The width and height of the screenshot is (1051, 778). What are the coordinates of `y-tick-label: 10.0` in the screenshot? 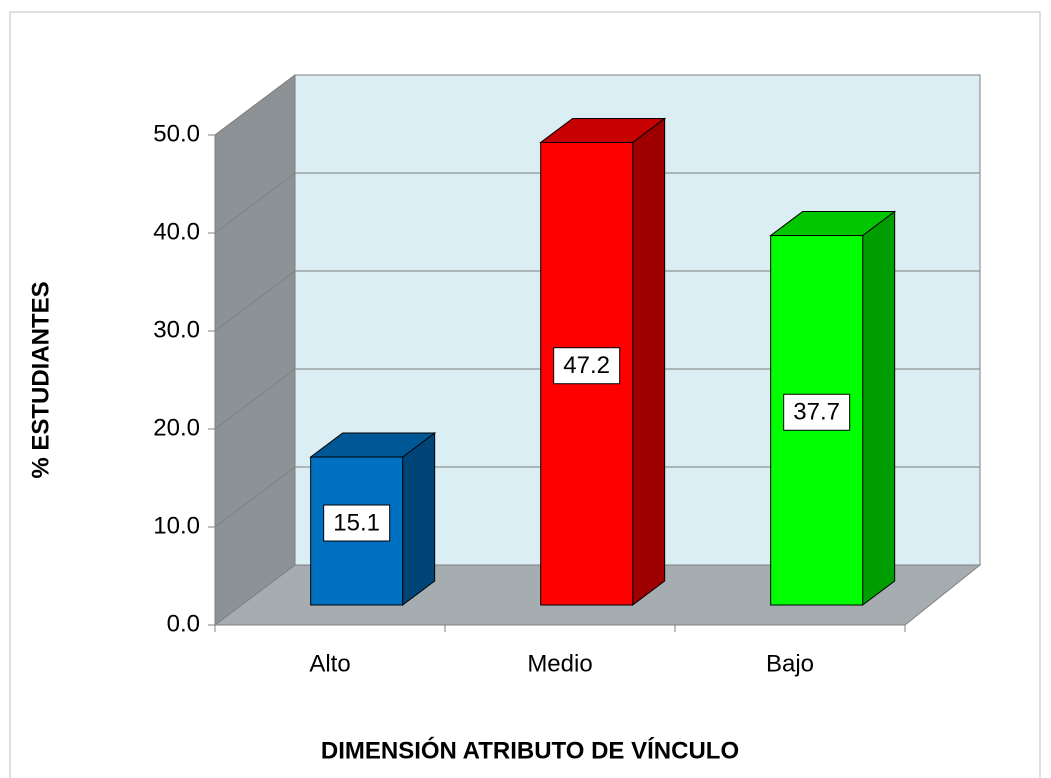 It's located at (176, 525).